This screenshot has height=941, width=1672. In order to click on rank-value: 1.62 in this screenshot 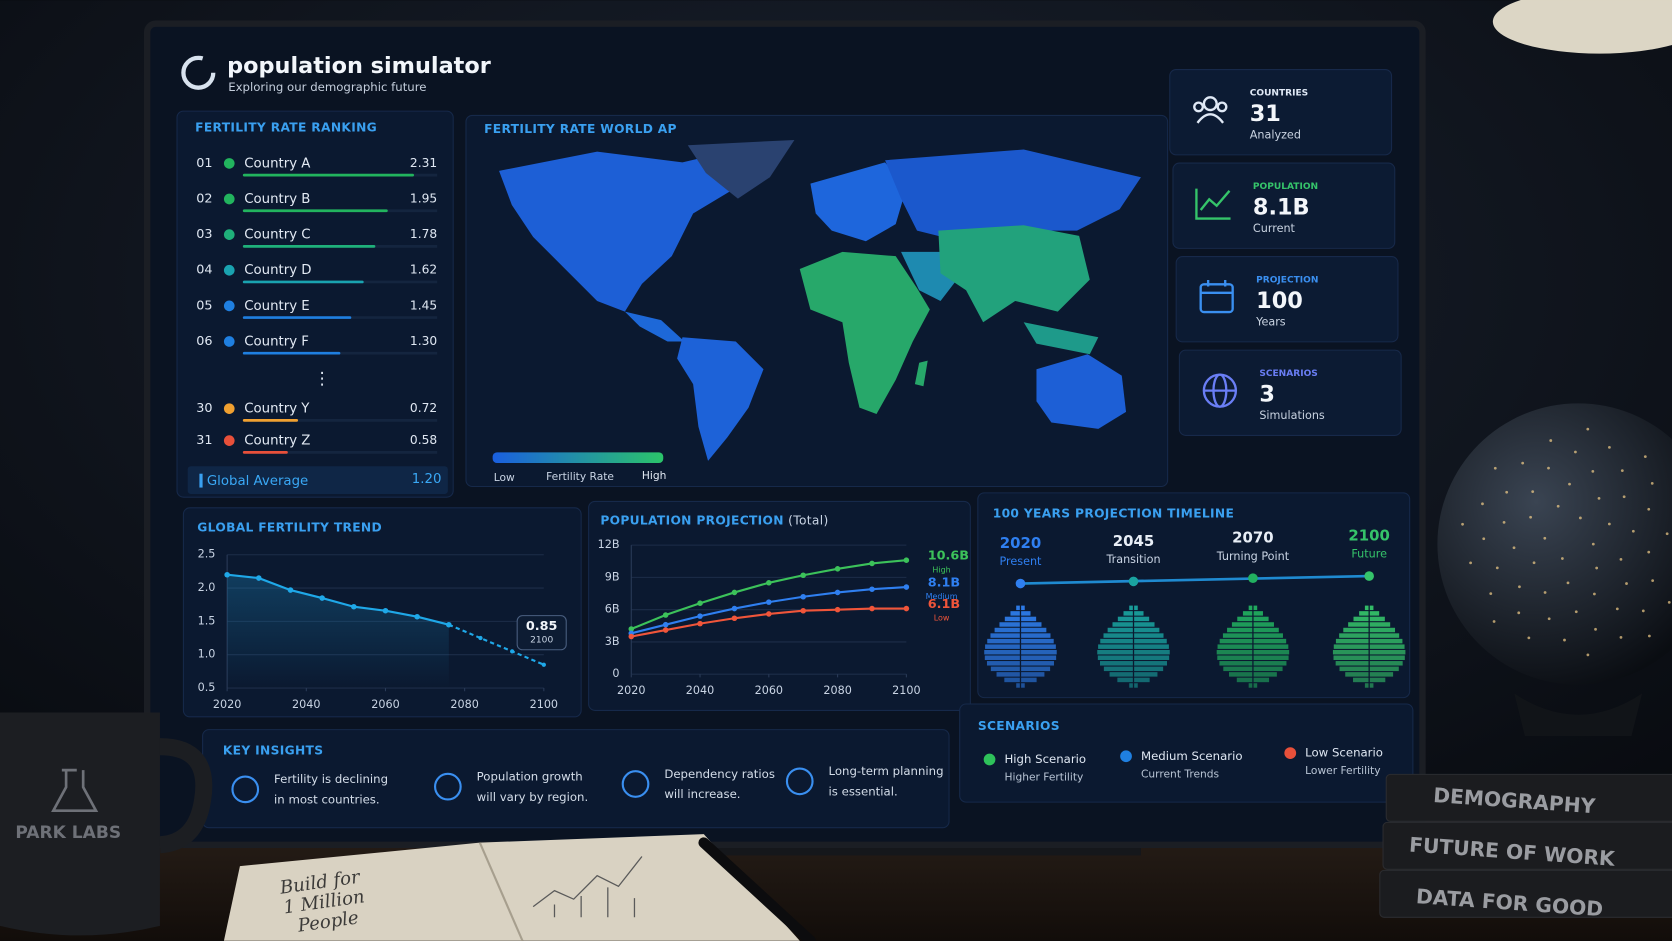, I will do `click(423, 270)`.